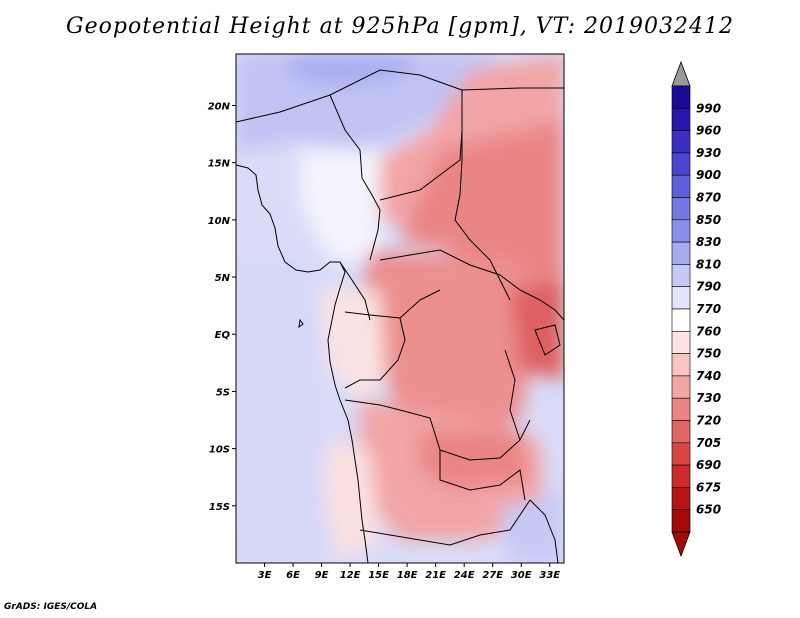 Image resolution: width=800 pixels, height=618 pixels. Describe the element at coordinates (223, 278) in the screenshot. I see `y-tick-label: 5N` at that location.